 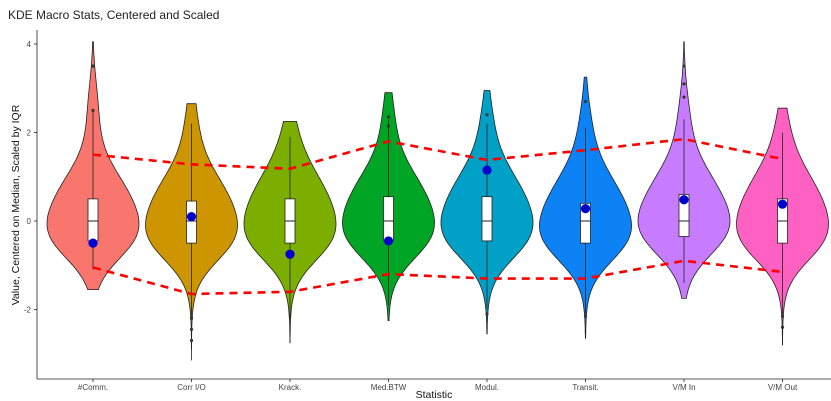 I want to click on chart-title: KDE Macro Stats, Centered and Scaled, so click(x=113, y=15).